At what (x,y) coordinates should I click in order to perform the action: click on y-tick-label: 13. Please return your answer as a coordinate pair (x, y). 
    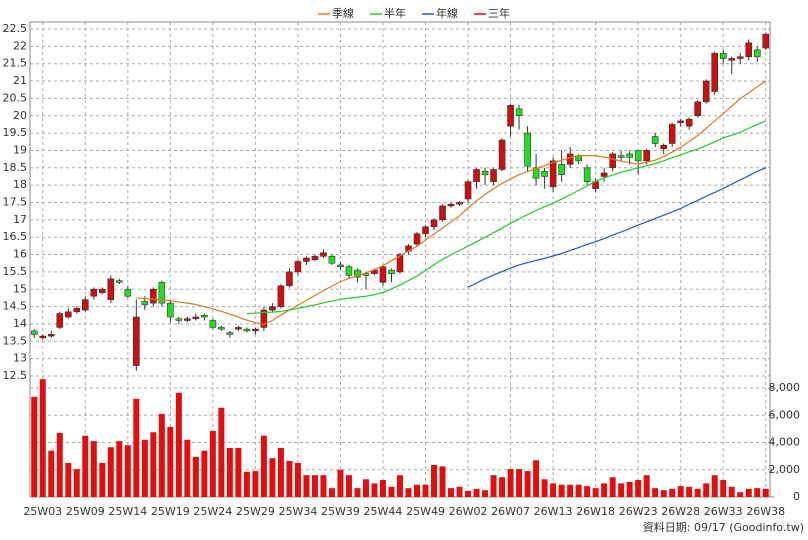
    Looking at the image, I should click on (20, 358).